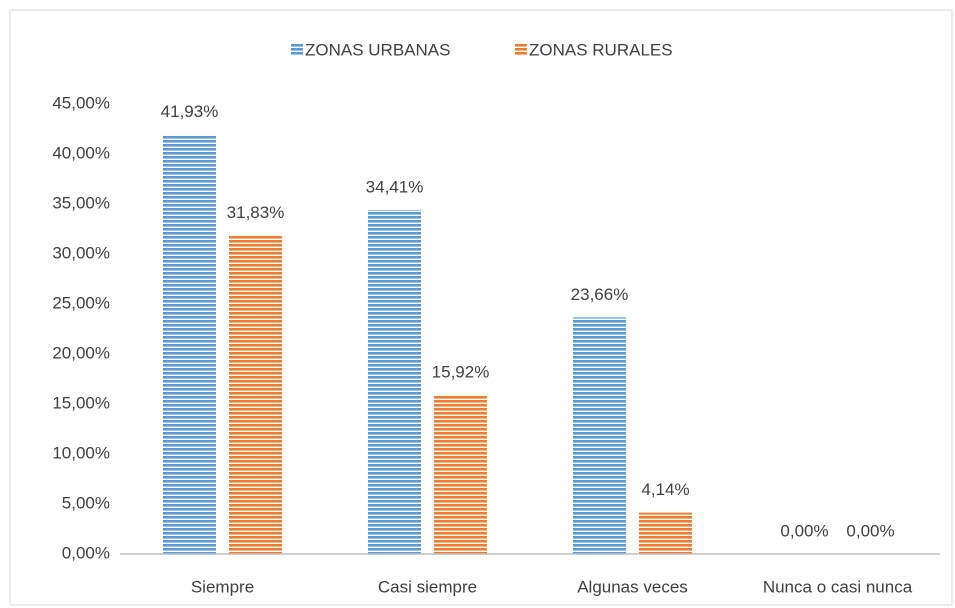  What do you see at coordinates (81, 152) in the screenshot?
I see `y-tick-label: 40,00%` at bounding box center [81, 152].